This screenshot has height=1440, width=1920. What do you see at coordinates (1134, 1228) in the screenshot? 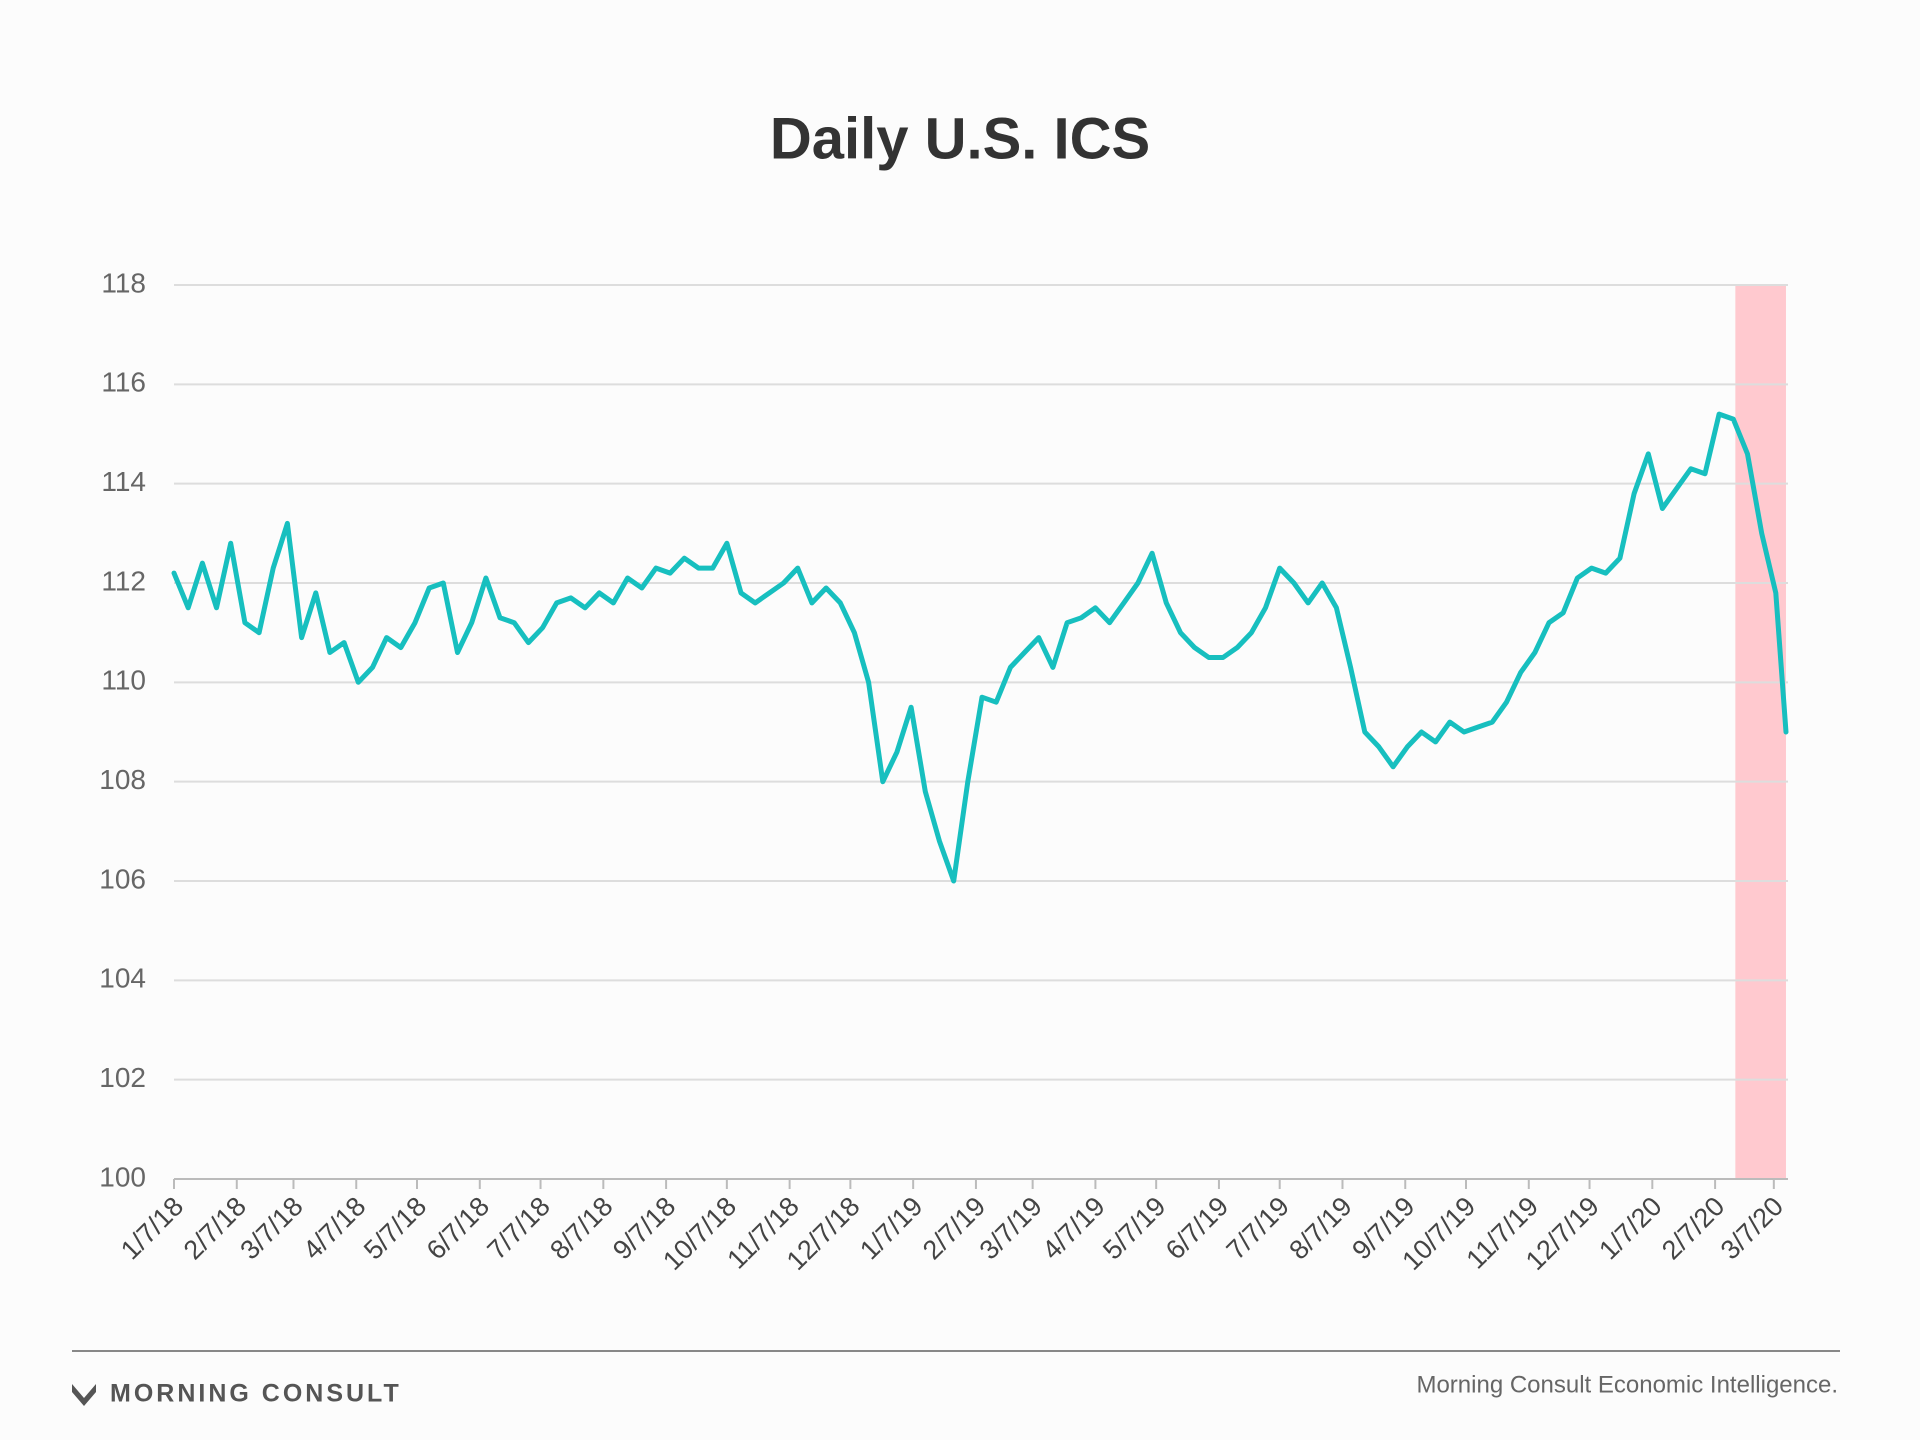
I see `x-tick-label: 5/7/19` at bounding box center [1134, 1228].